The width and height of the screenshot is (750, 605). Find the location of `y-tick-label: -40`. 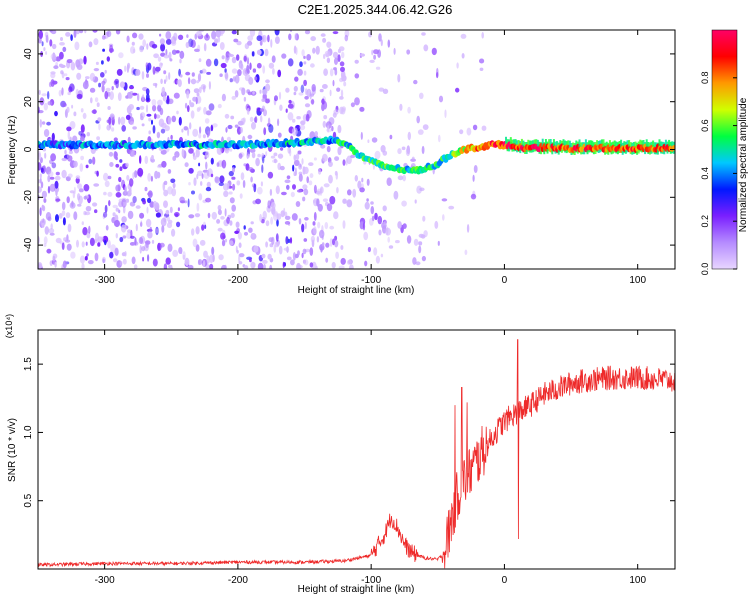

y-tick-label: -40 is located at coordinates (28, 244).